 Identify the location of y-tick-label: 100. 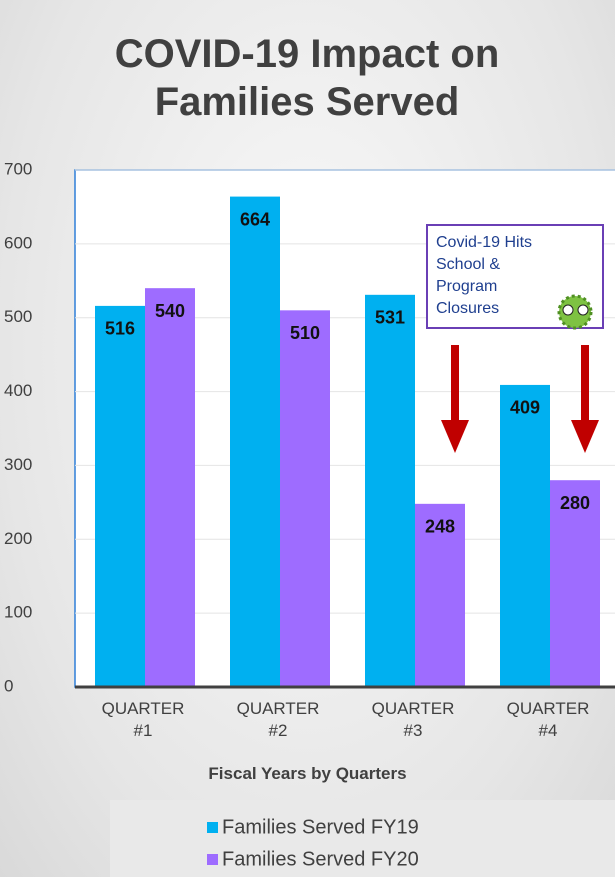
(18, 612).